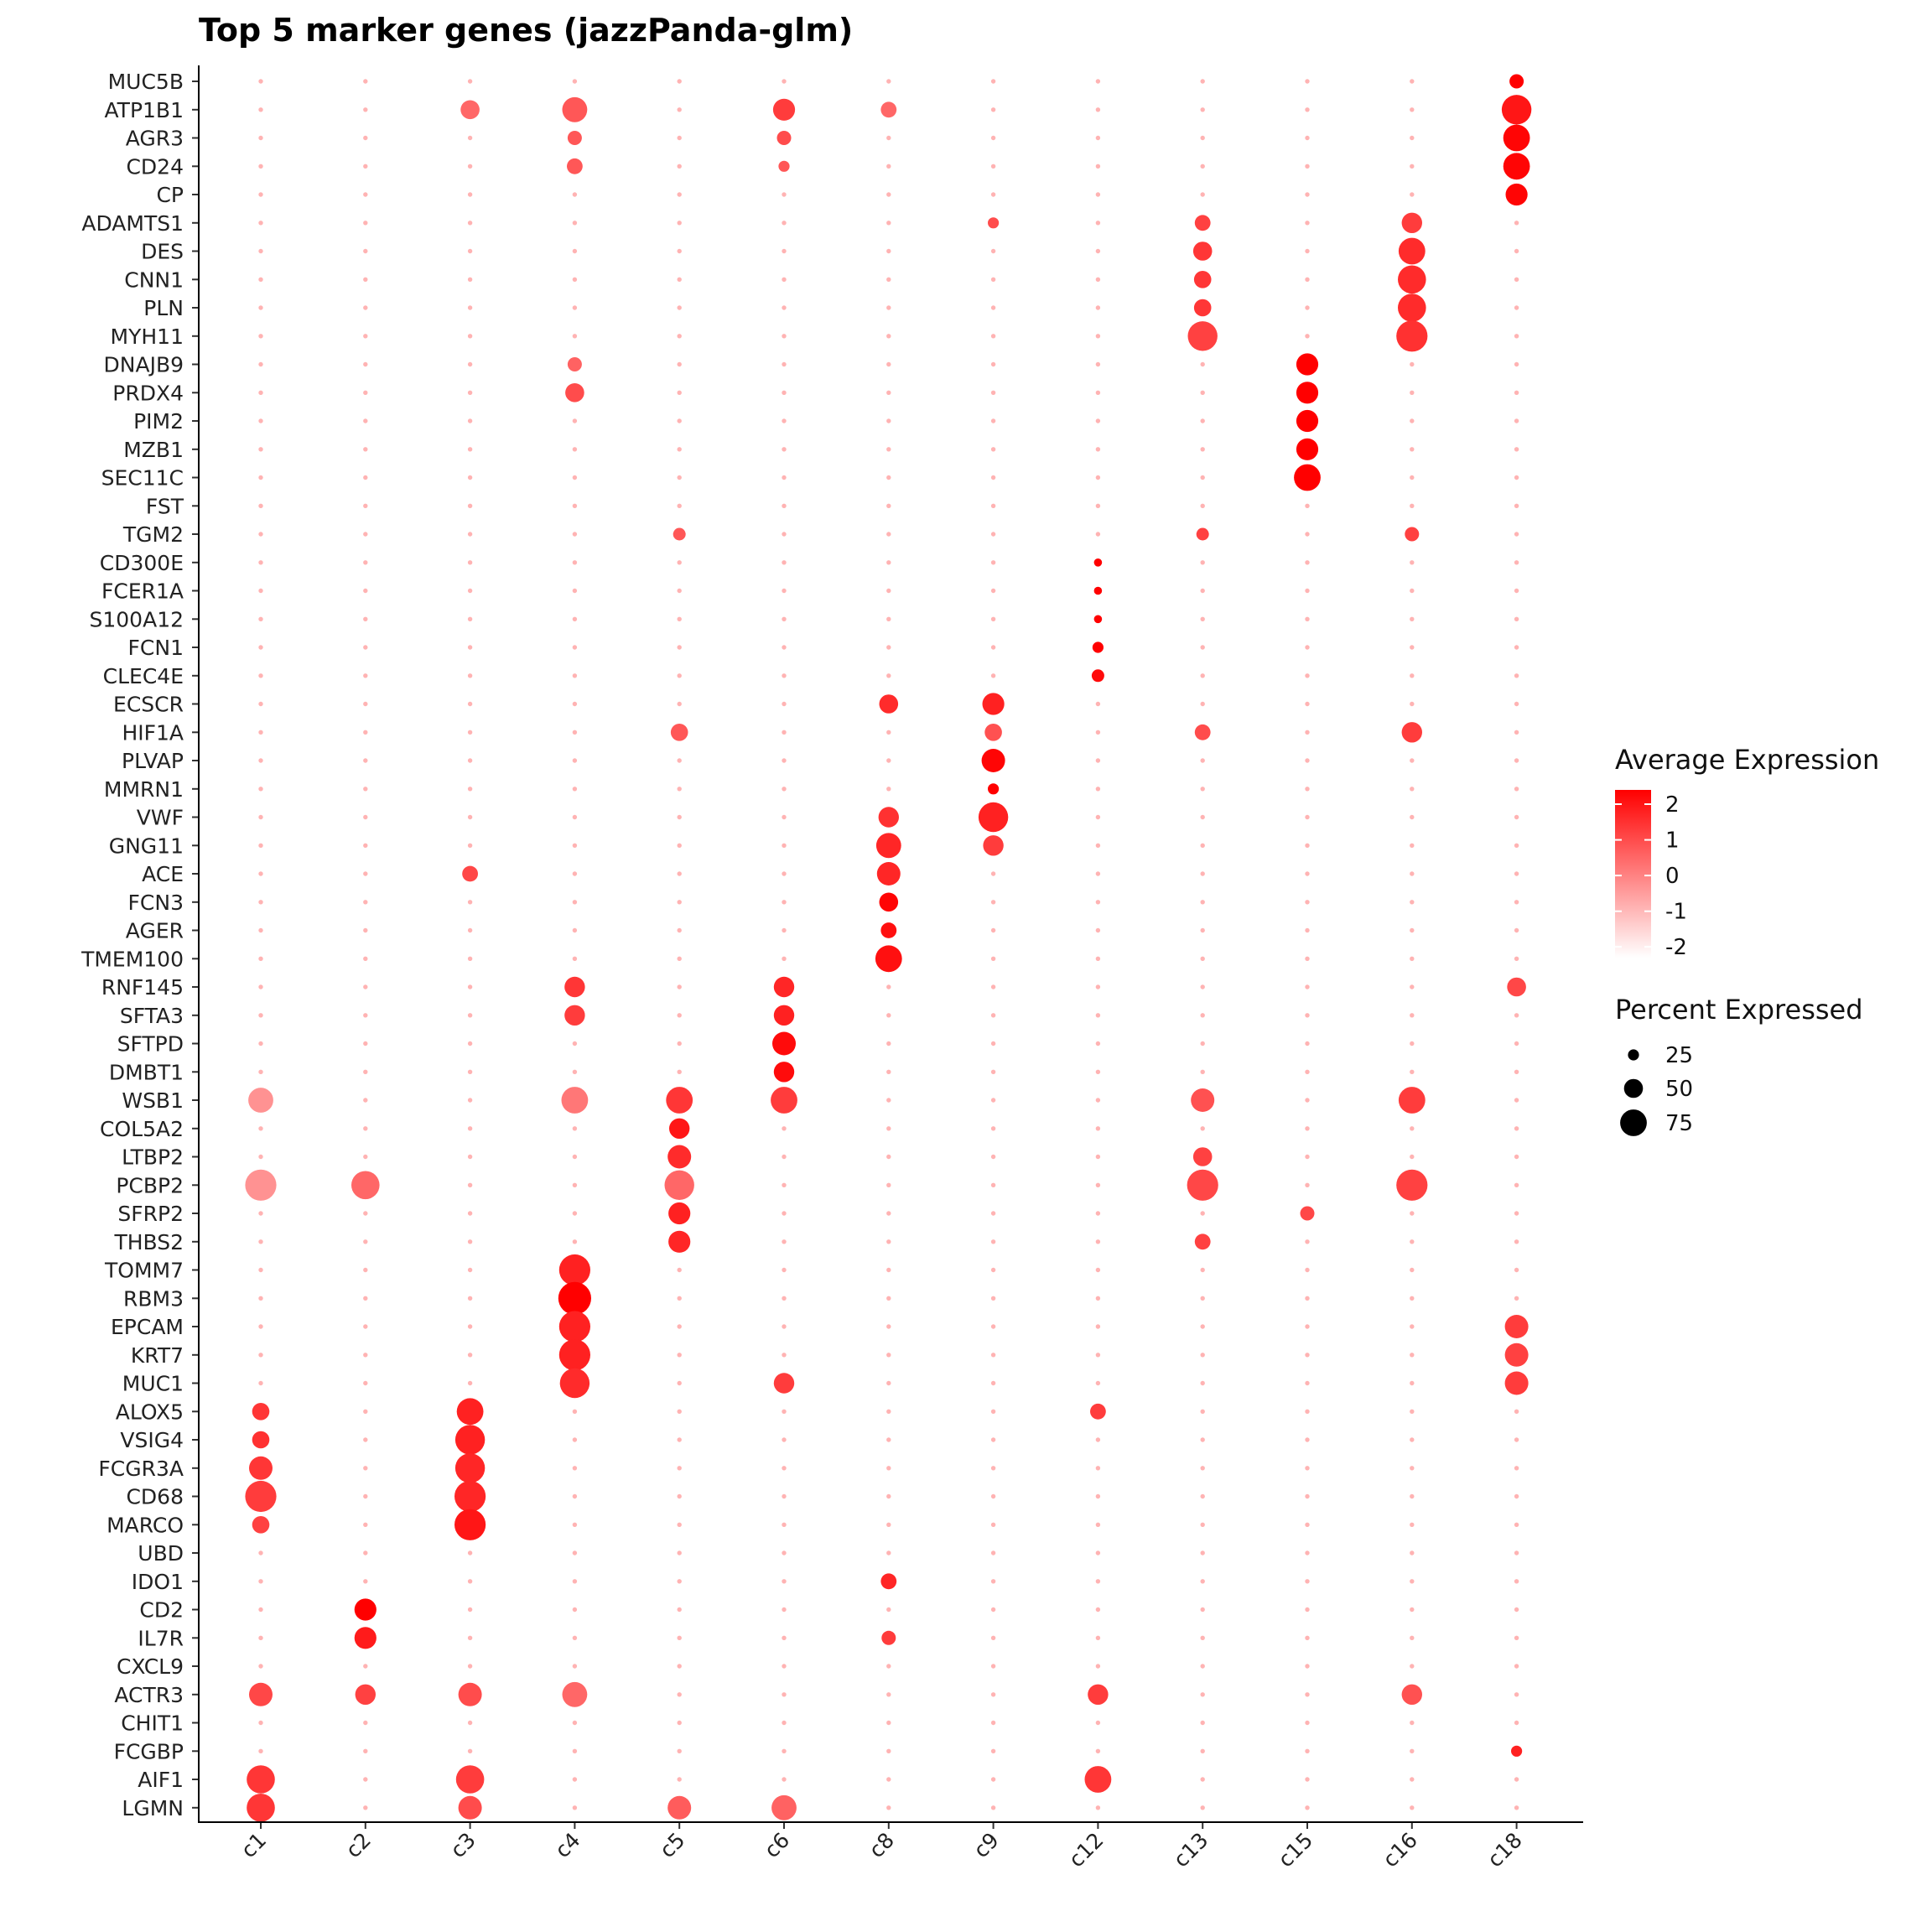  Describe the element at coordinates (1307, 1043) in the screenshot. I see `dot-SFTPD-c15` at that location.